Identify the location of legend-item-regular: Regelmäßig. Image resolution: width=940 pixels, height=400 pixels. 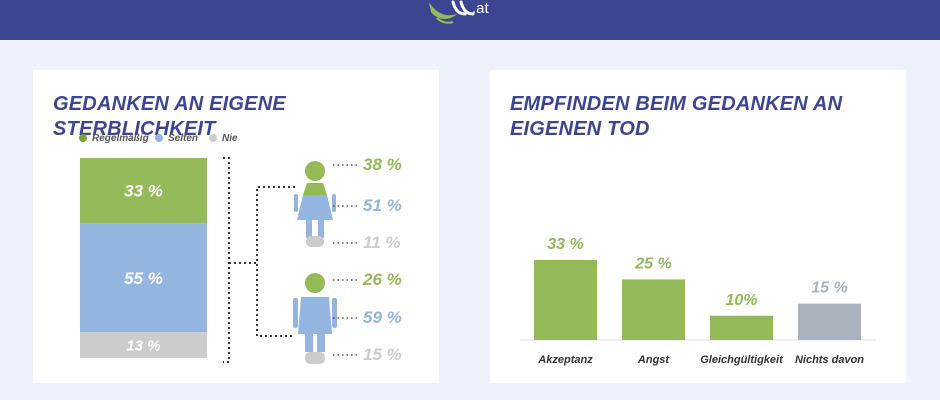
(114, 138).